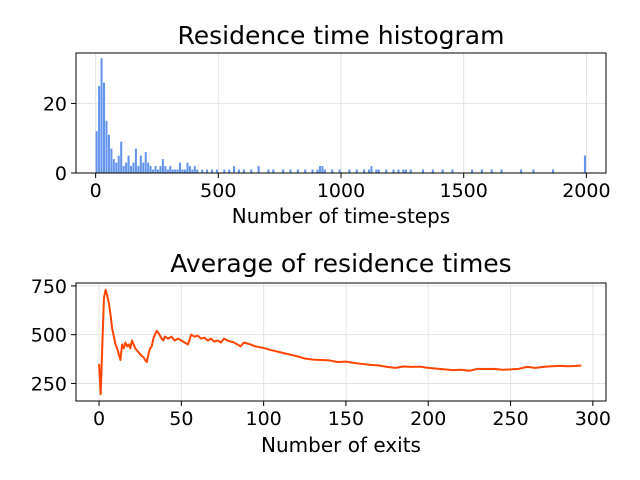 This screenshot has height=480, width=640. What do you see at coordinates (96, 191) in the screenshot?
I see `histogram-x-tick-label: 0` at bounding box center [96, 191].